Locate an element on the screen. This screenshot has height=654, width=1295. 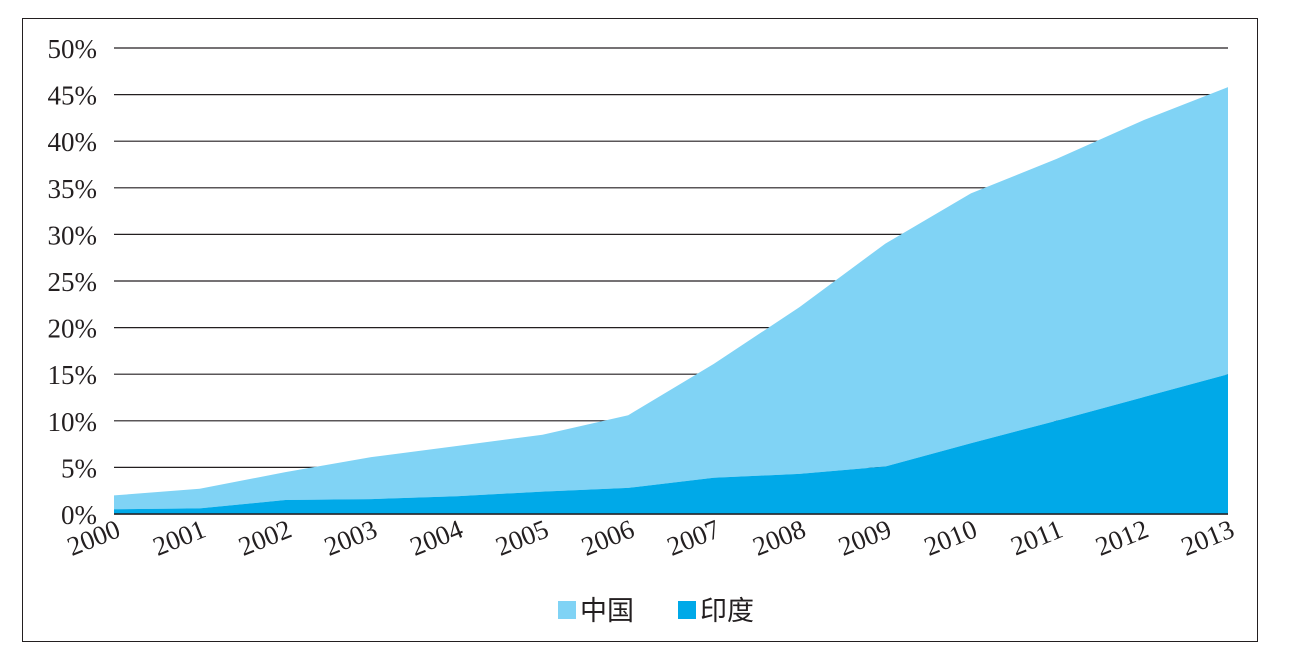
y-tick-label: 20% is located at coordinates (73, 329).